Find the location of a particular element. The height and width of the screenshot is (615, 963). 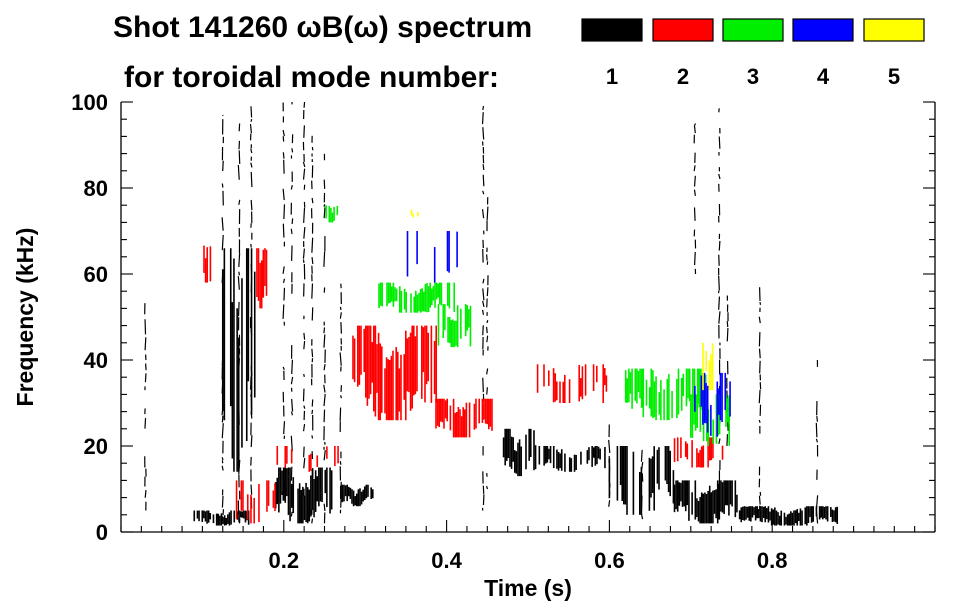

x-axis-label: Time (s) is located at coordinates (528, 588).